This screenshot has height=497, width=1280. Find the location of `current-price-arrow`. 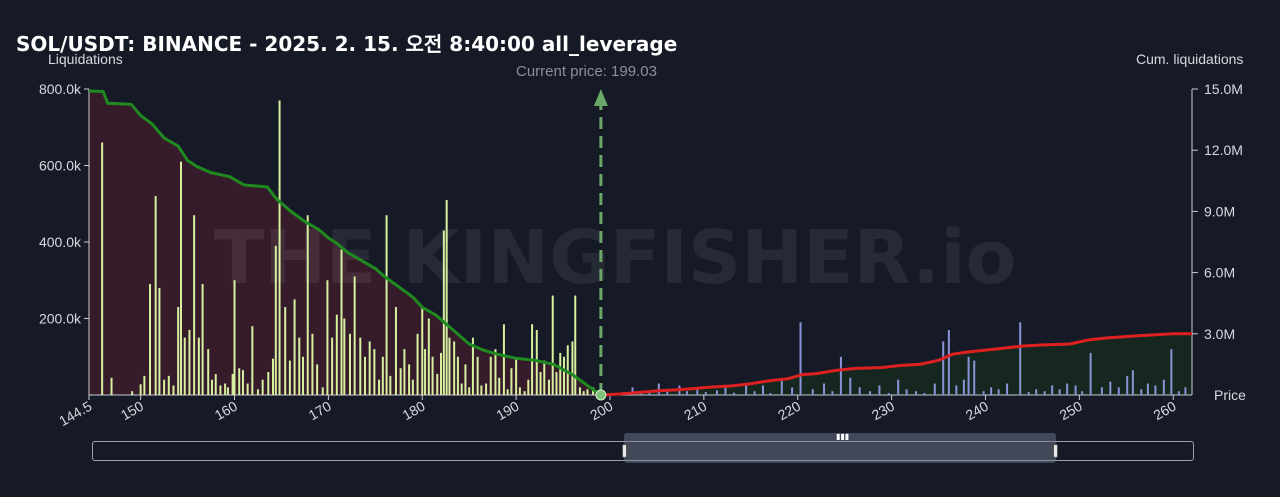

current-price-arrow is located at coordinates (600, 97).